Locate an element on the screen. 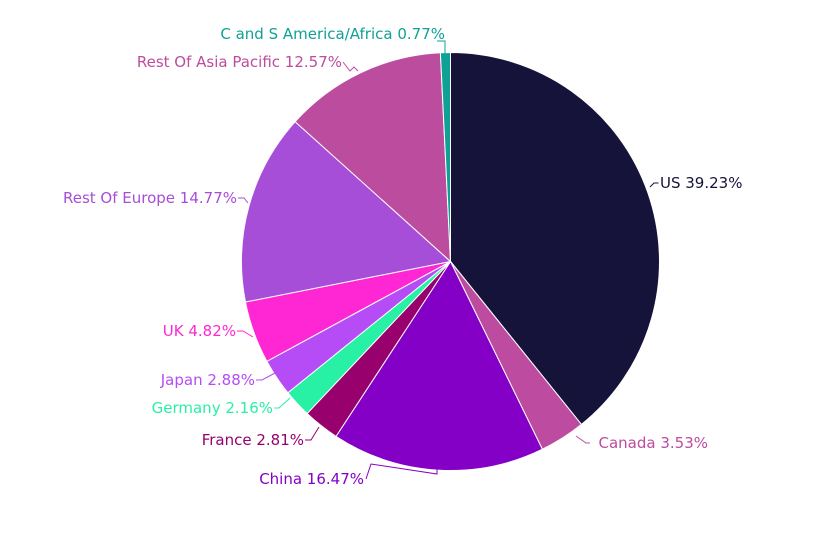 The height and width of the screenshot is (538, 834). leader-line-uk is located at coordinates (245, 334).